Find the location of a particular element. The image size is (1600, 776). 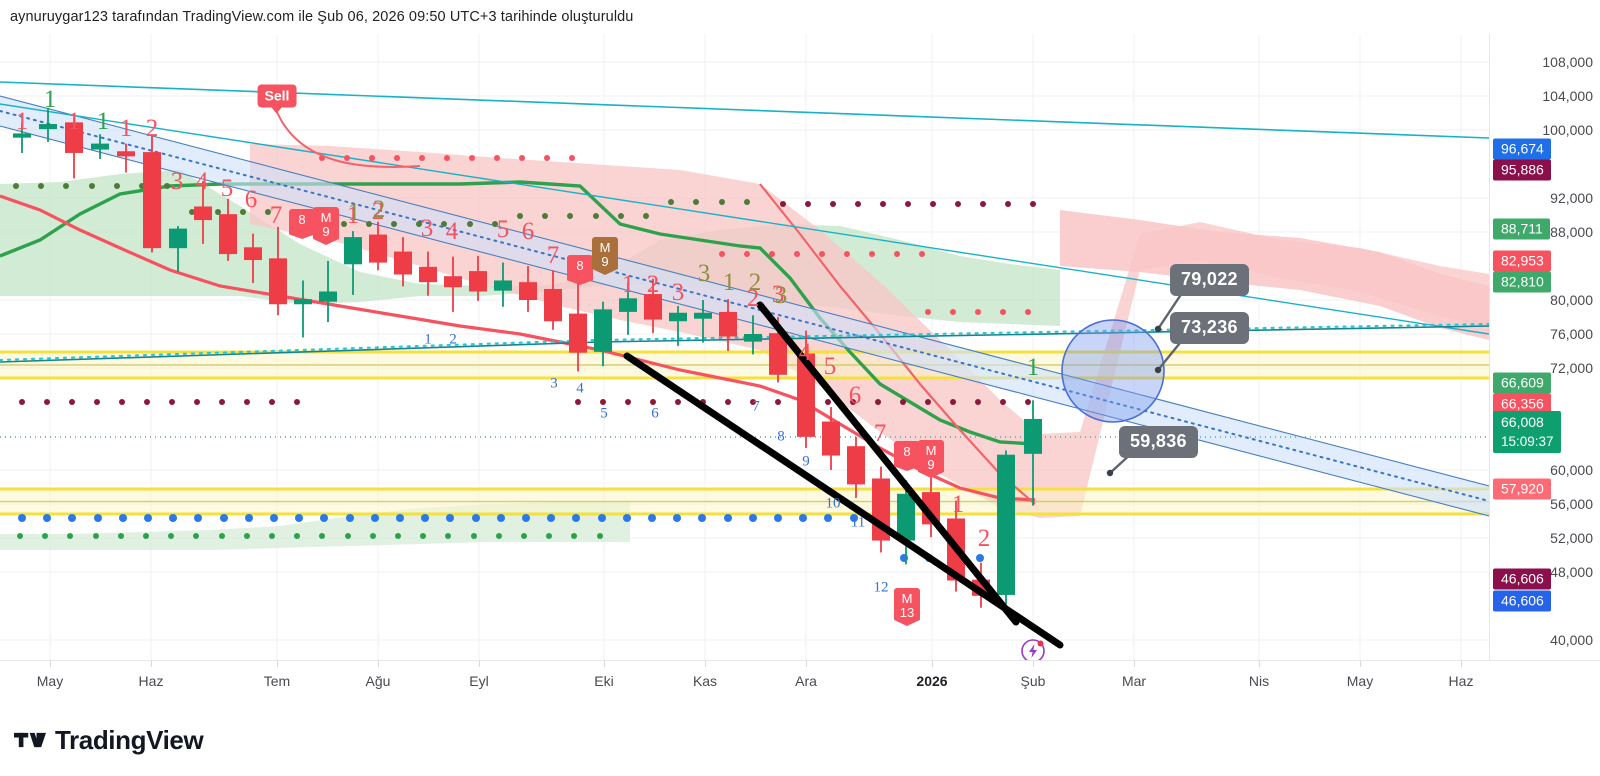

badge-66609: 66,609 is located at coordinates (1522, 383).